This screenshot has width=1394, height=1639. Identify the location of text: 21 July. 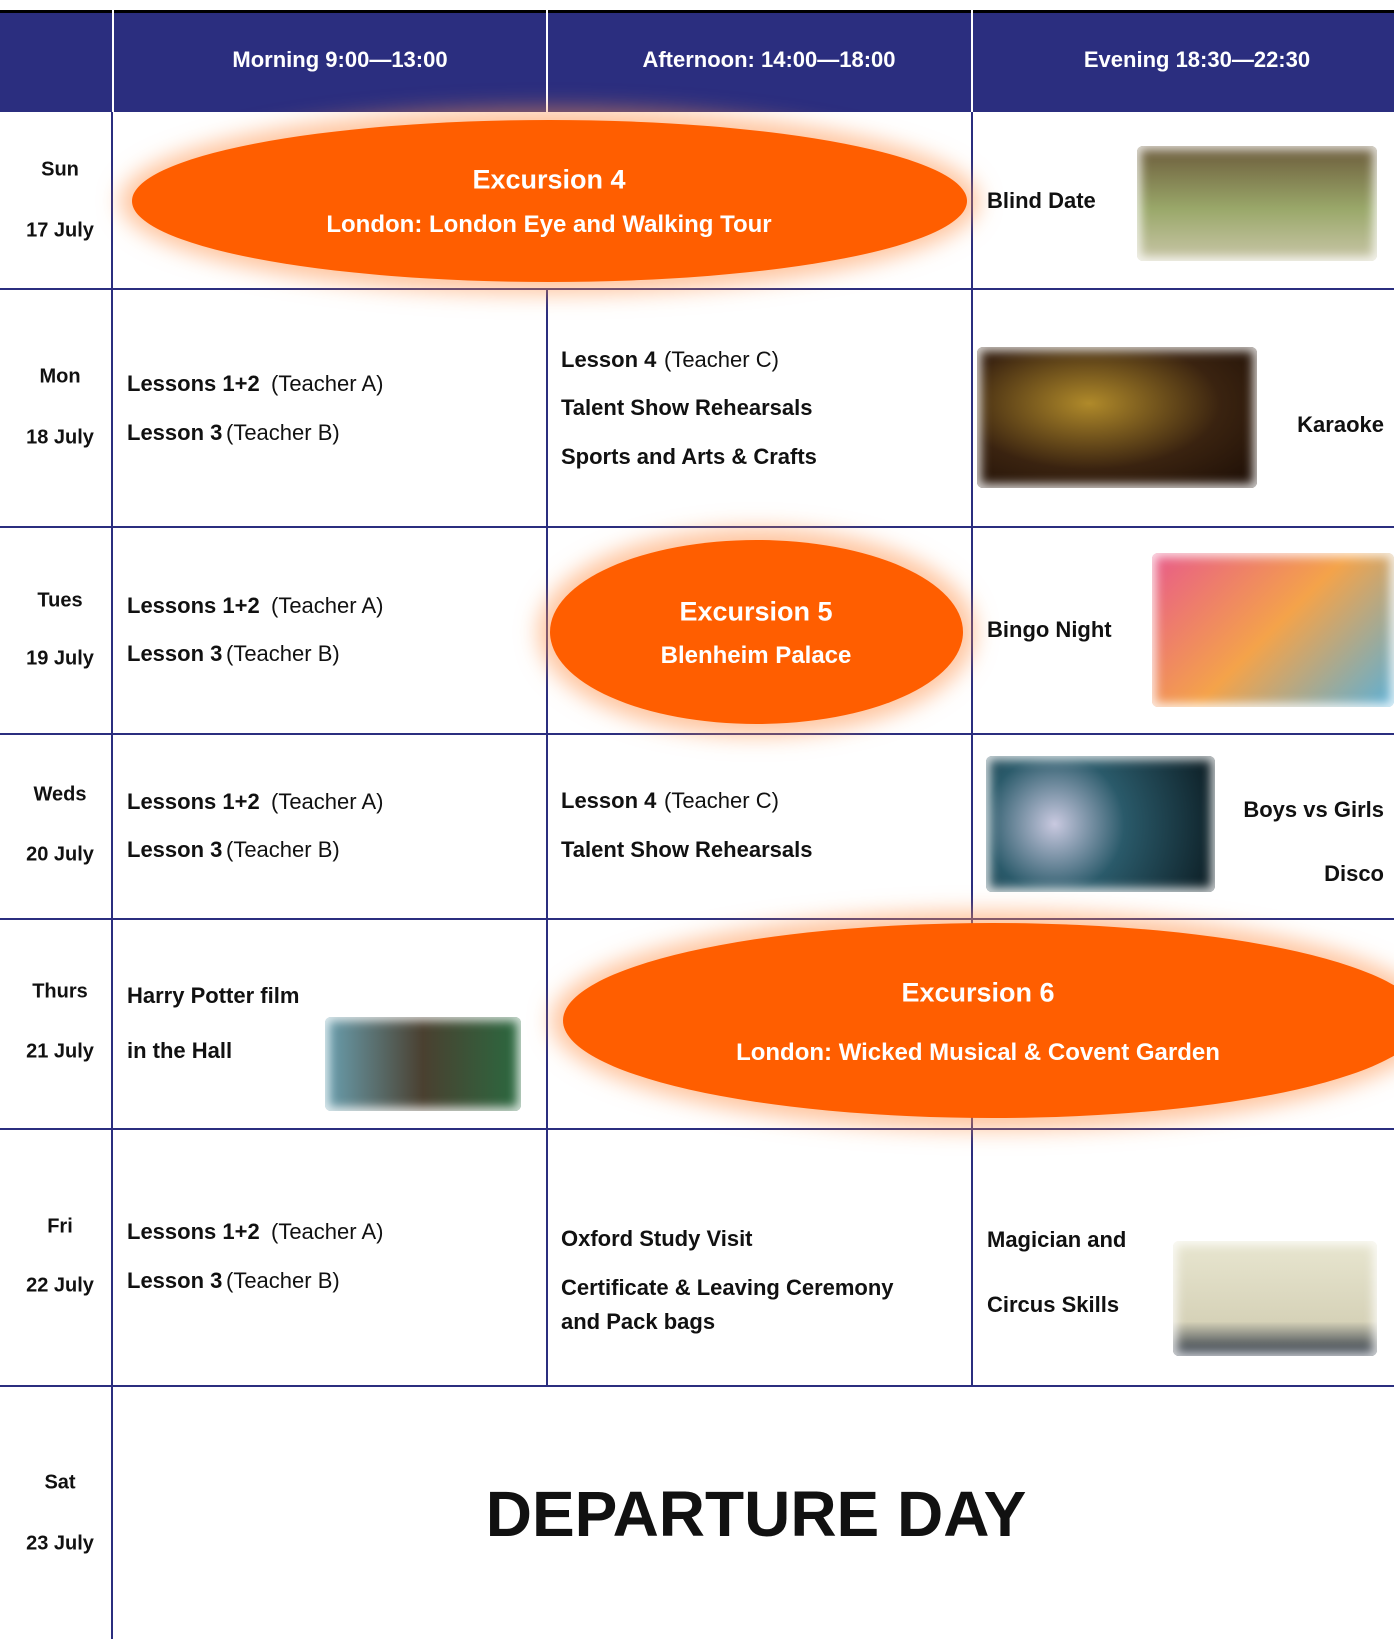
(60, 1051).